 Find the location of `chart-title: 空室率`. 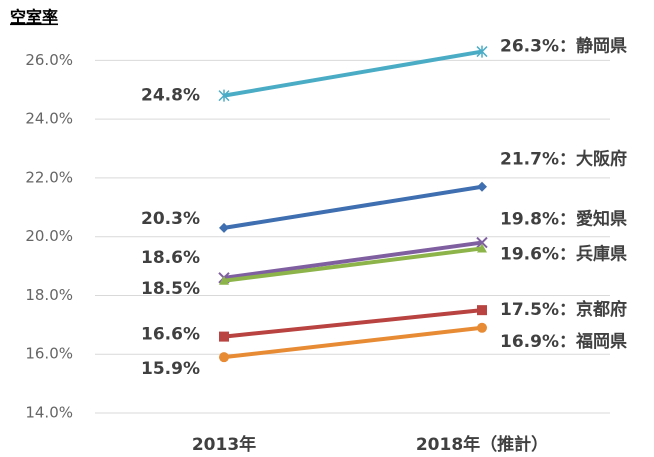

chart-title: 空室率 is located at coordinates (34, 17).